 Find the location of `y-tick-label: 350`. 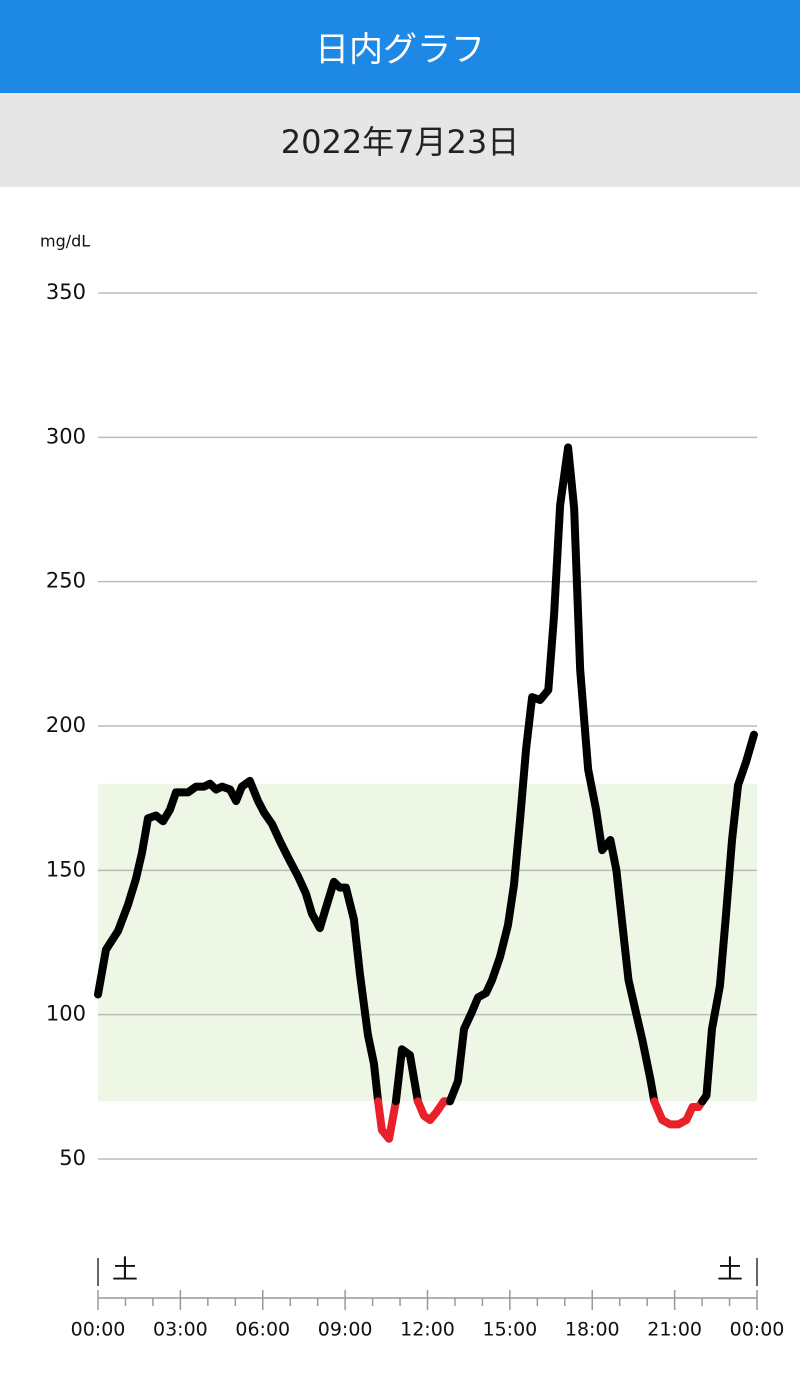

y-tick-label: 350 is located at coordinates (66, 292).